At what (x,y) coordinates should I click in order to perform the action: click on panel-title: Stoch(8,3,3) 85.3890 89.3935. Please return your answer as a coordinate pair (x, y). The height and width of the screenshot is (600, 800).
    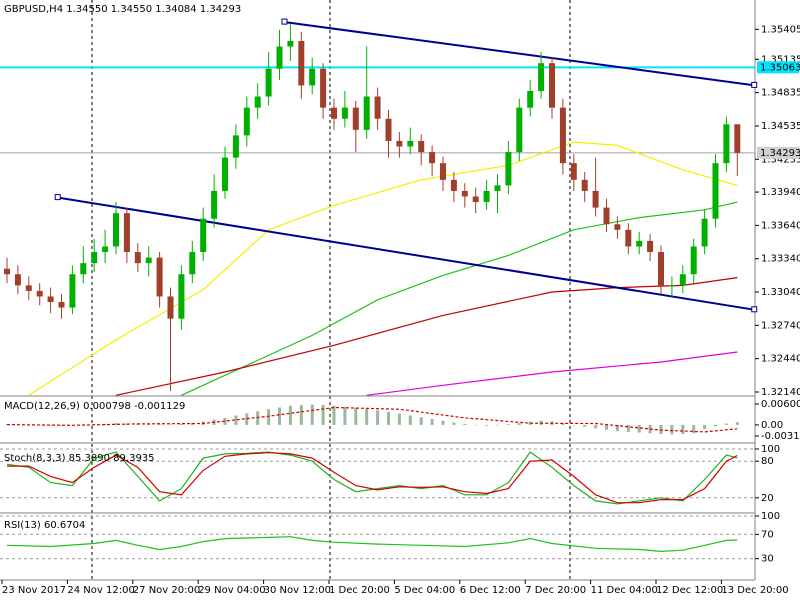
    Looking at the image, I should click on (79, 458).